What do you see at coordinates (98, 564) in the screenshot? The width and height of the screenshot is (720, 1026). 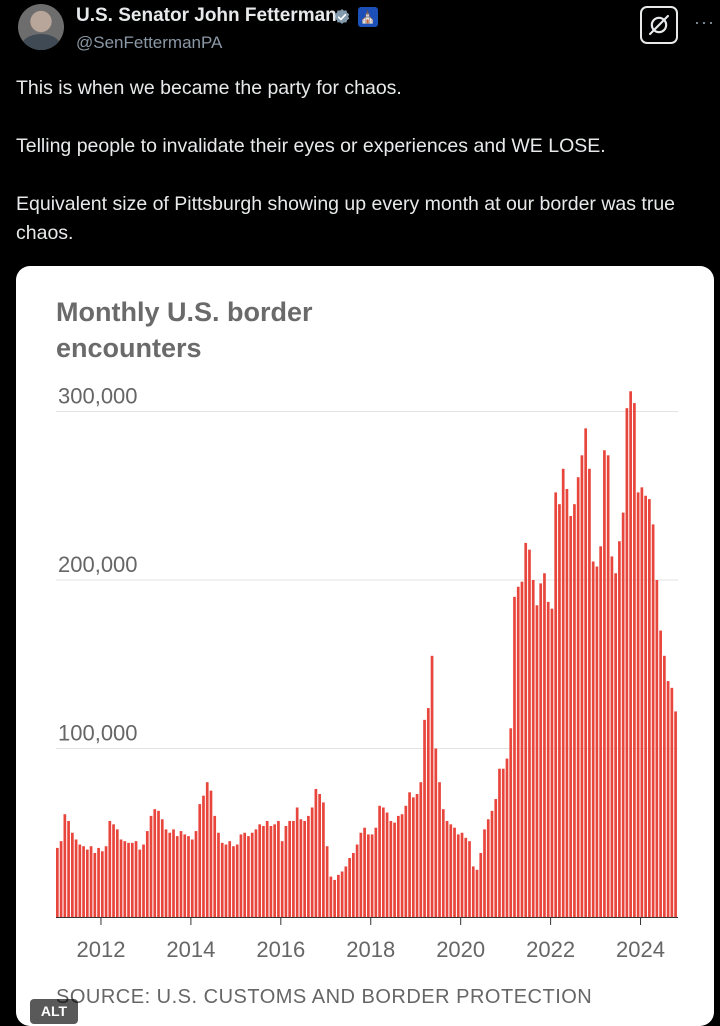 I see `y-tick-label: 200,000` at bounding box center [98, 564].